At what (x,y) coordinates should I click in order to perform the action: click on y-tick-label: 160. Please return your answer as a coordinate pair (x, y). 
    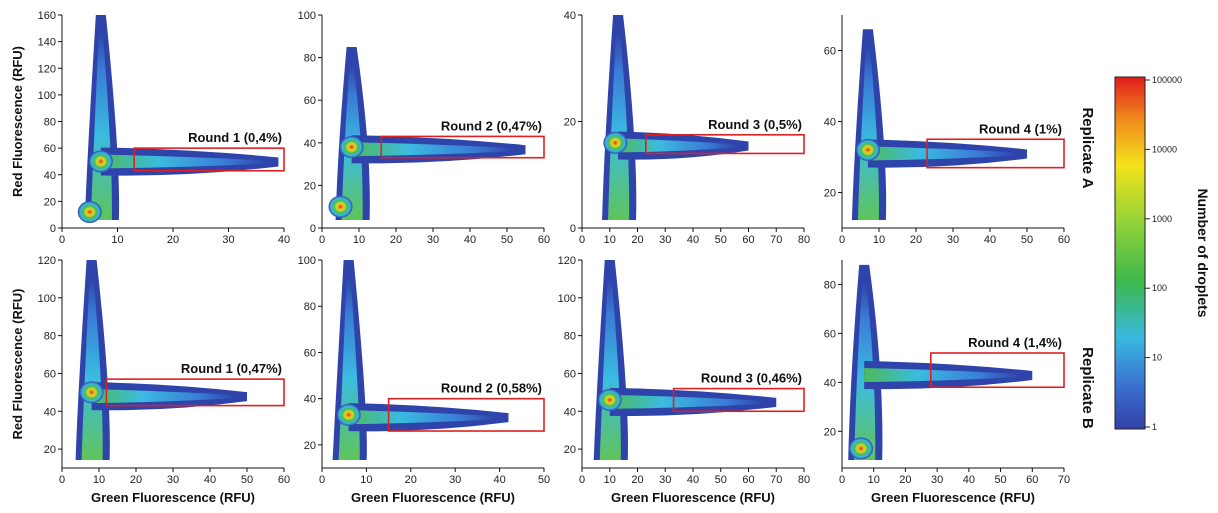
    Looking at the image, I should click on (47, 16).